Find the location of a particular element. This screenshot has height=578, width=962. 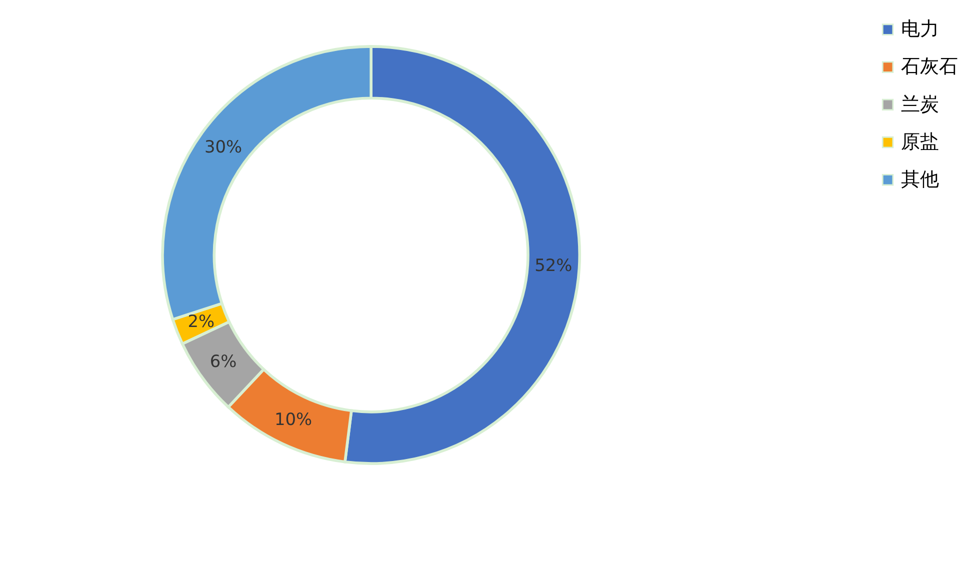

legend-label: 电力 is located at coordinates (919, 29).